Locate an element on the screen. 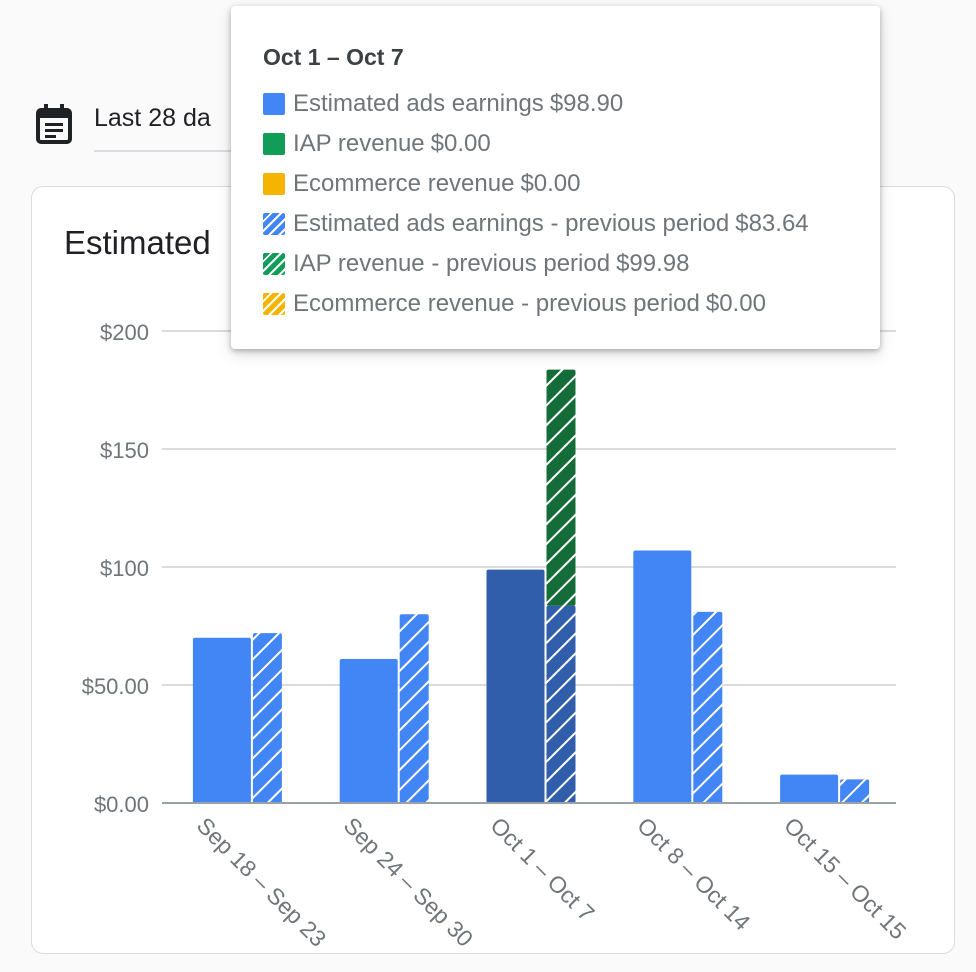 The width and height of the screenshot is (976, 972). y-tick-label: $50.00 is located at coordinates (115, 686).